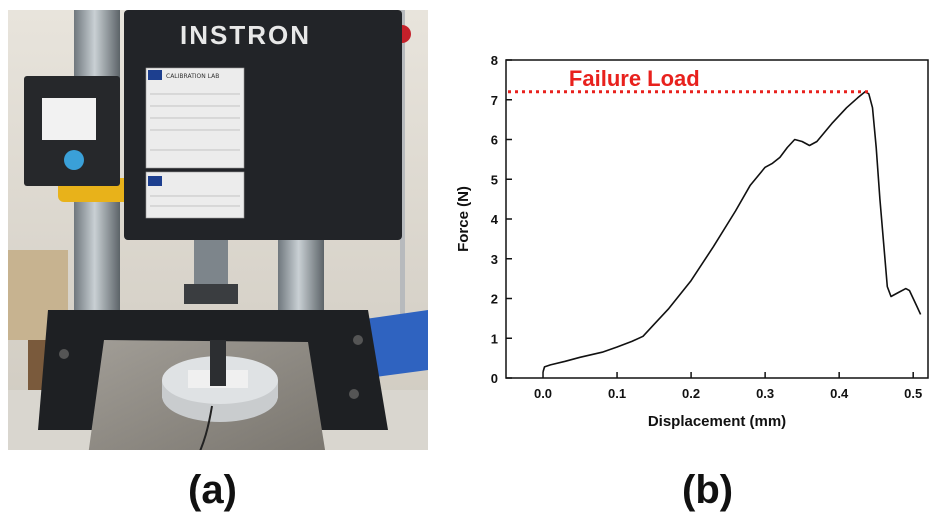 Image resolution: width=943 pixels, height=524 pixels. I want to click on x-tick-label: 0.0, so click(543, 393).